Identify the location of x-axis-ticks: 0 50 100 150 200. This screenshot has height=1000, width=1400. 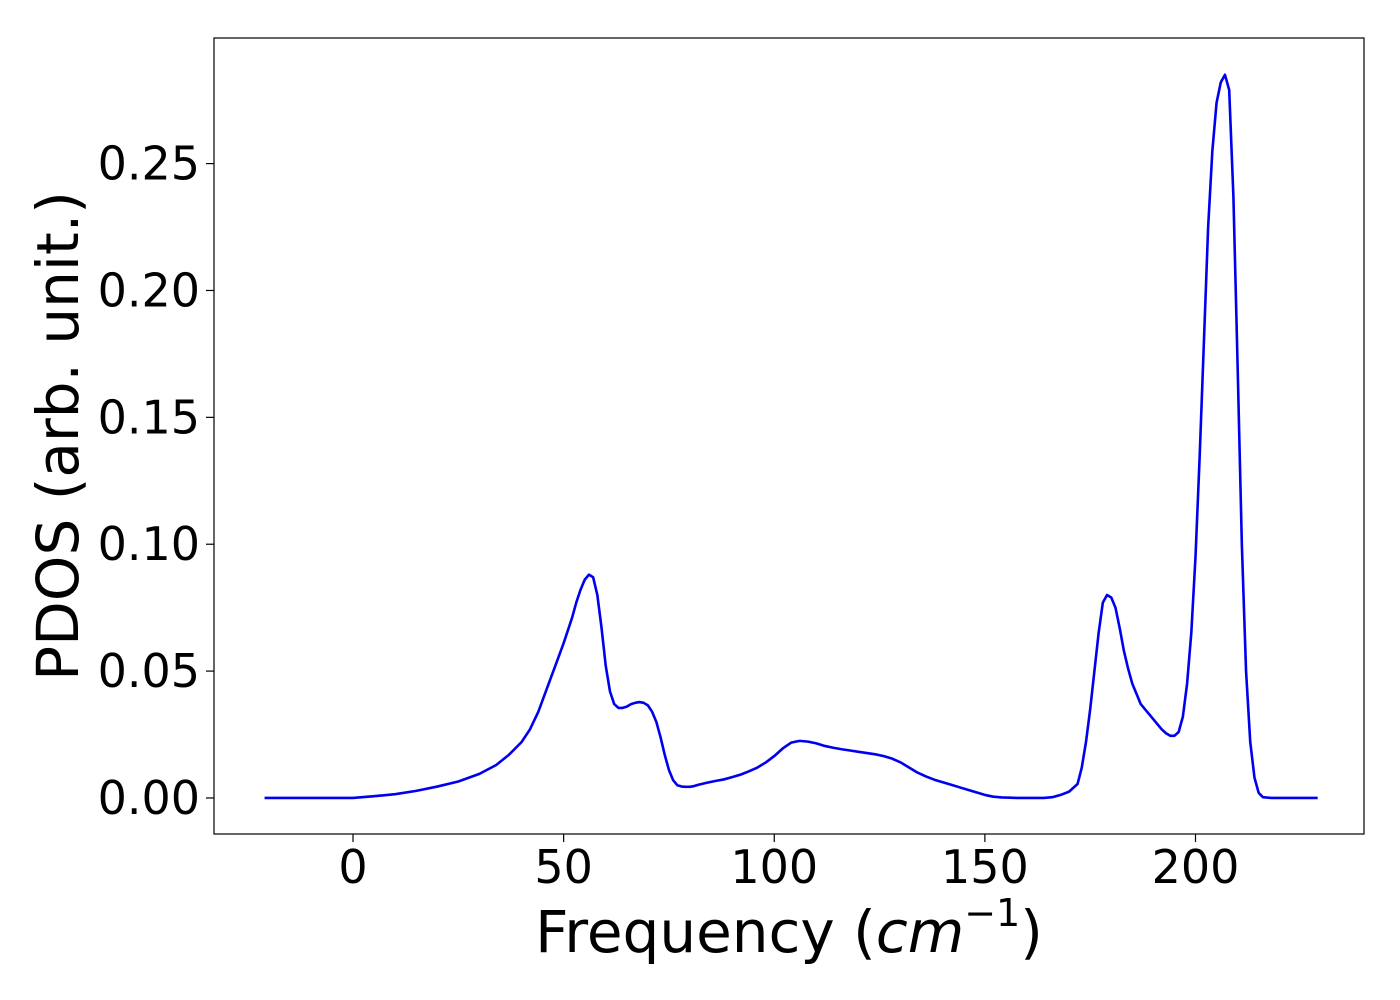
(788, 864).